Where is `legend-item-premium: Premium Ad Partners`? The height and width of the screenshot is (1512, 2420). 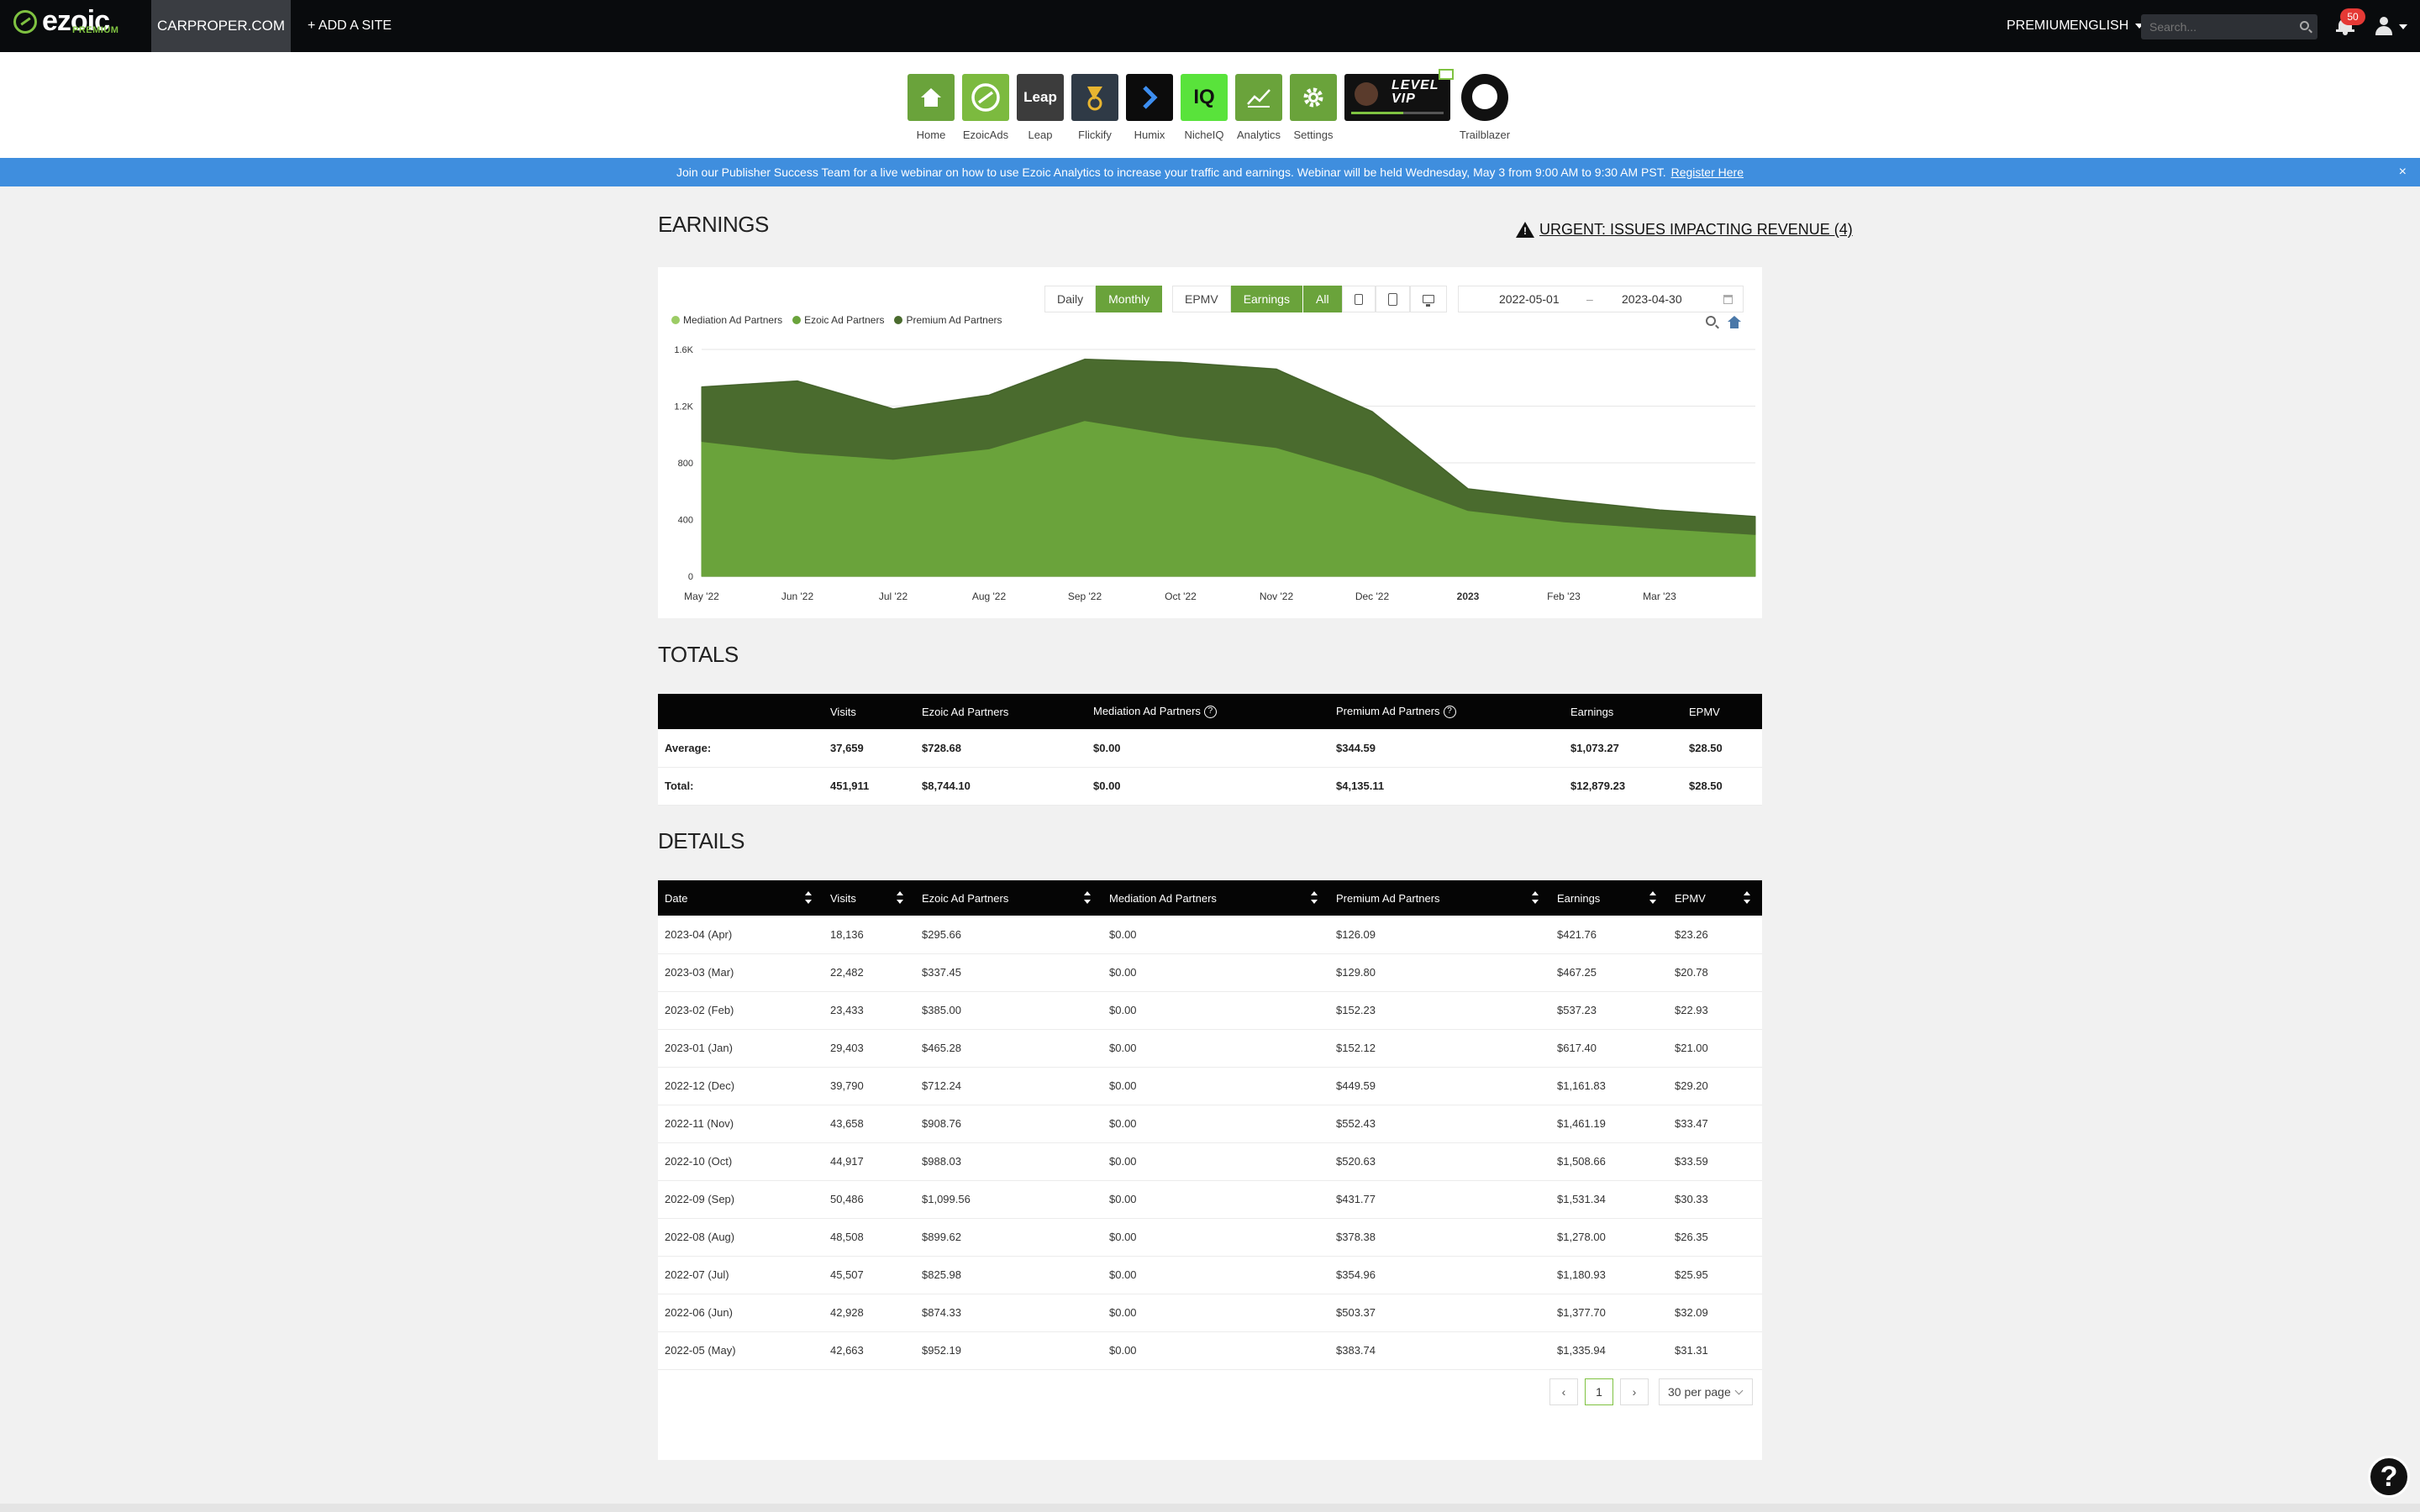 legend-item-premium: Premium Ad Partners is located at coordinates (948, 320).